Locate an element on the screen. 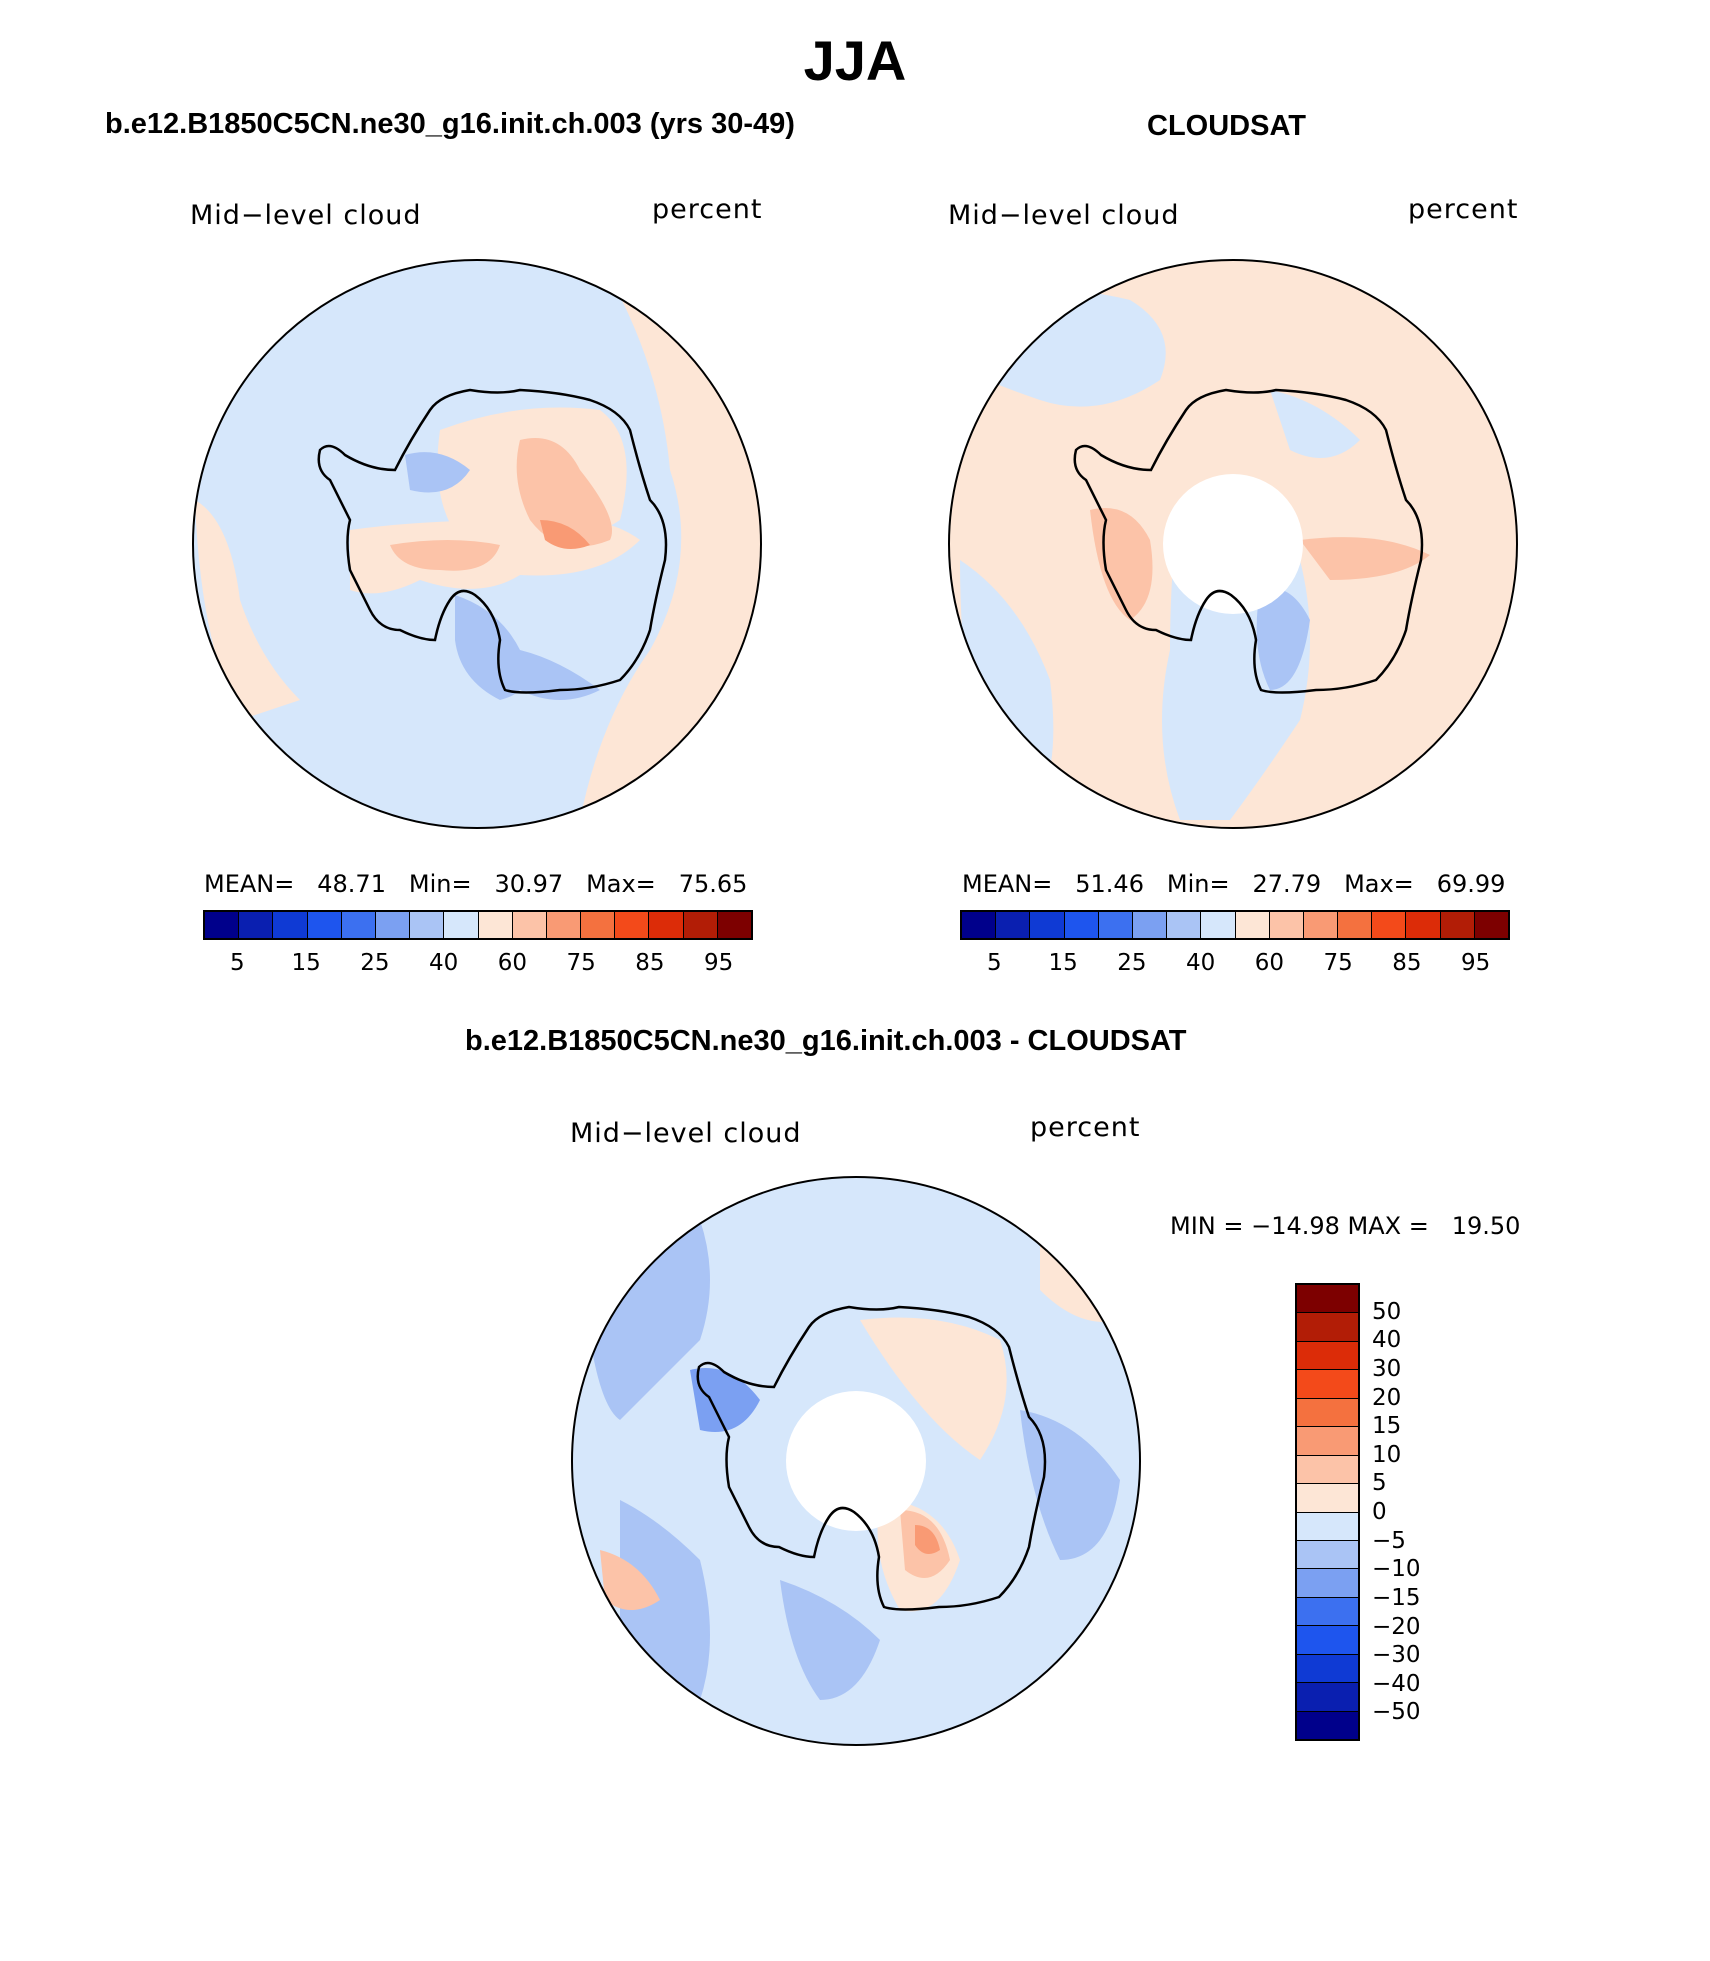  model-units-label: percent is located at coordinates (707, 209).